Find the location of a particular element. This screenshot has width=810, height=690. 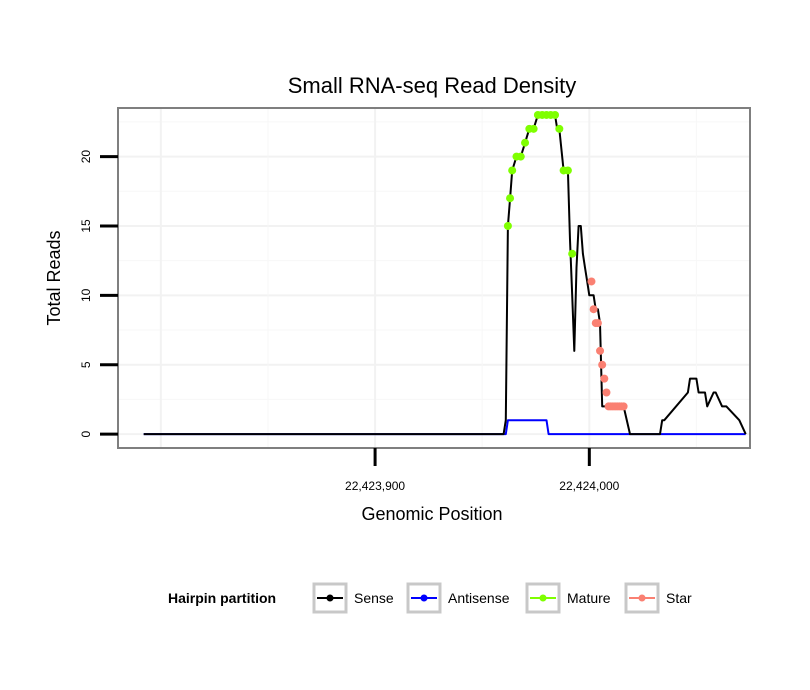

y-tick-label: 15 is located at coordinates (86, 226).